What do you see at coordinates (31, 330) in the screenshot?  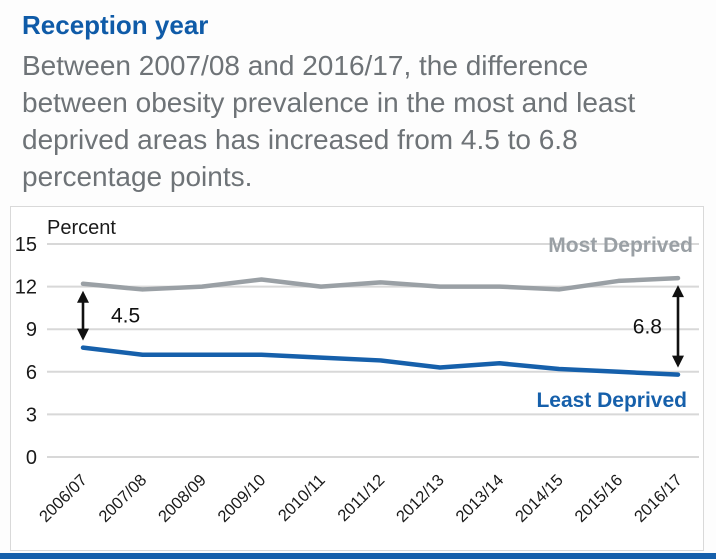 I see `y-tick-label: 9` at bounding box center [31, 330].